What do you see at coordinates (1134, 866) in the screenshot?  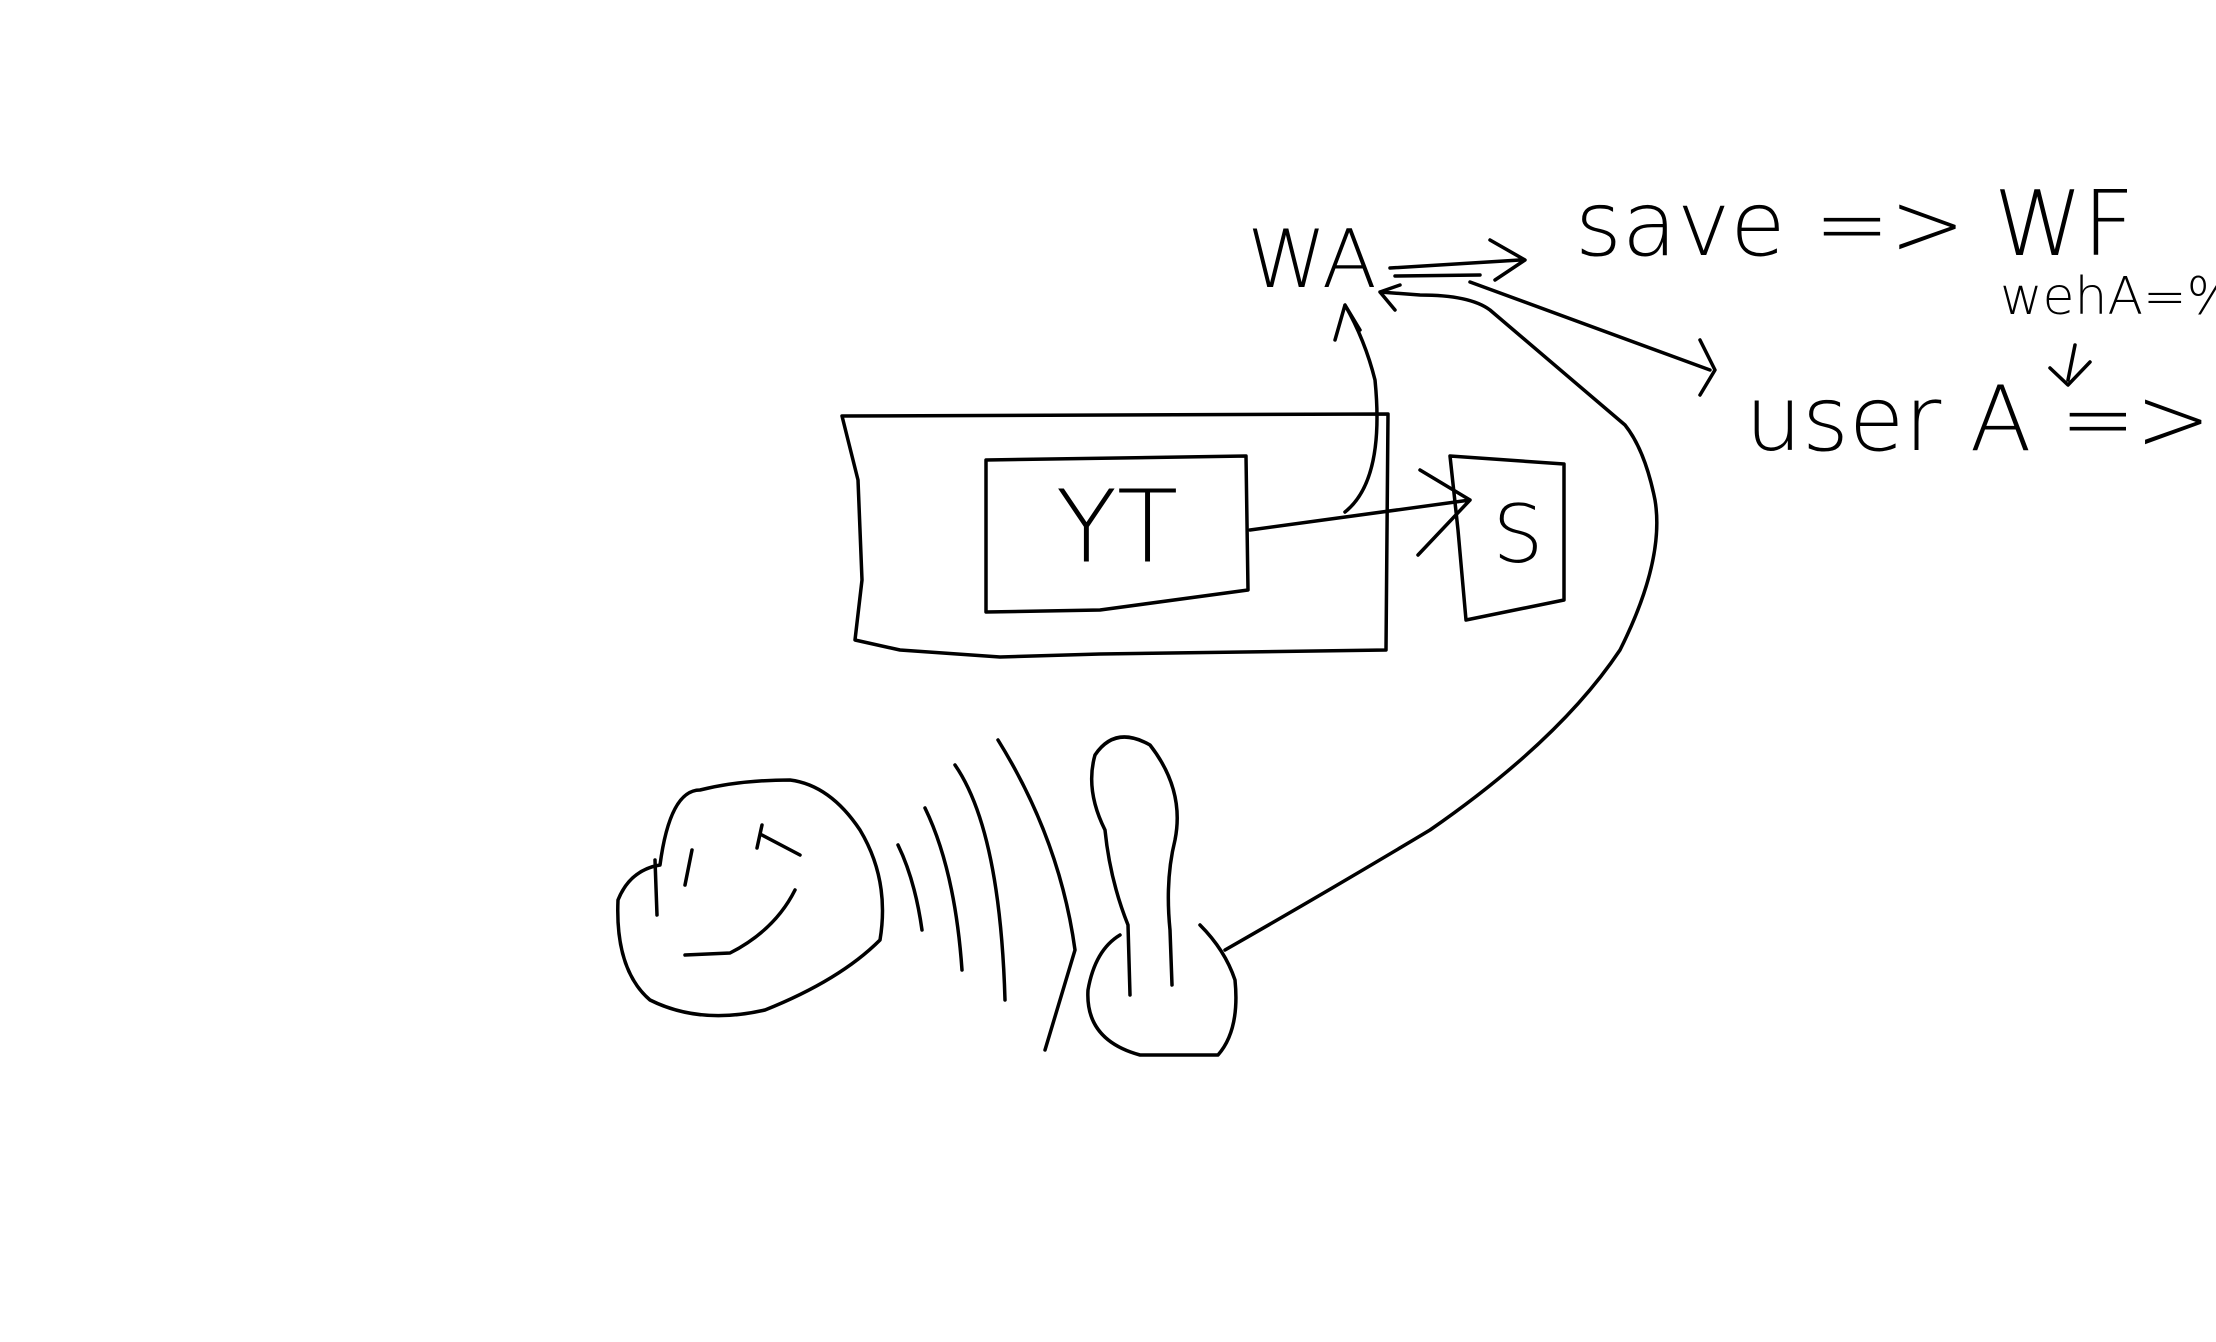 I see `microphone` at bounding box center [1134, 866].